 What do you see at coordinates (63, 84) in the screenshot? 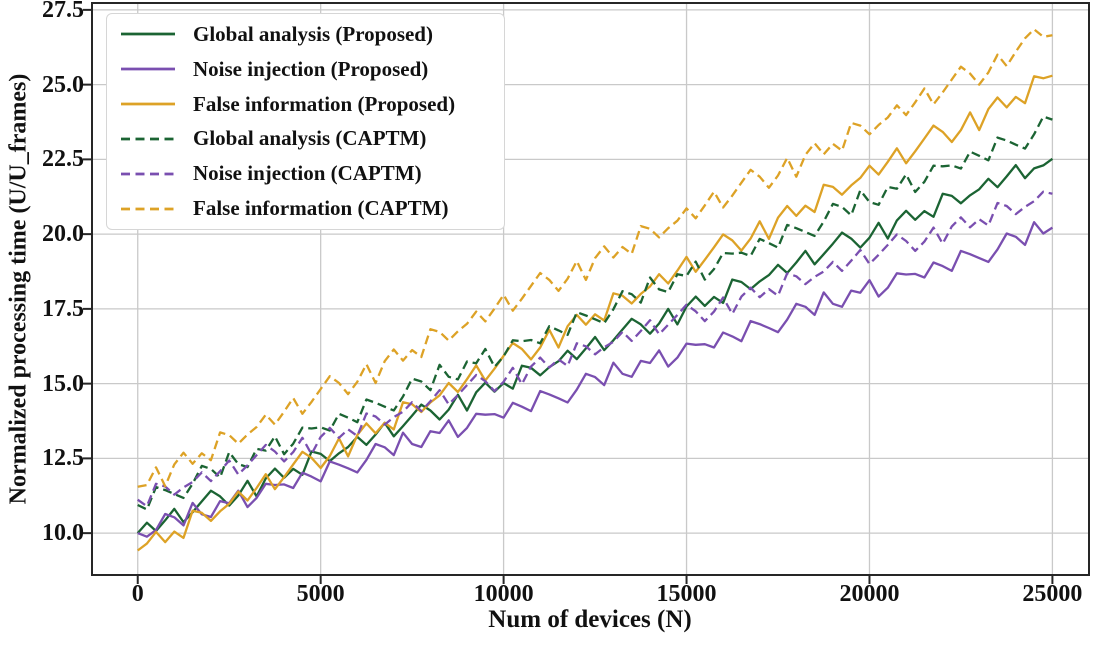
I see `y-tick-label: 25.0` at bounding box center [63, 84].